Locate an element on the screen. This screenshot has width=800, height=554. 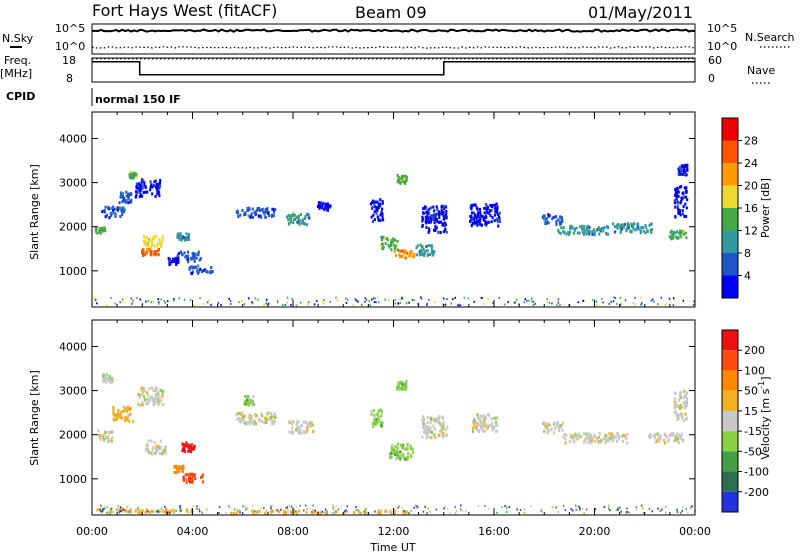
noise-traces is located at coordinates (393, 38).